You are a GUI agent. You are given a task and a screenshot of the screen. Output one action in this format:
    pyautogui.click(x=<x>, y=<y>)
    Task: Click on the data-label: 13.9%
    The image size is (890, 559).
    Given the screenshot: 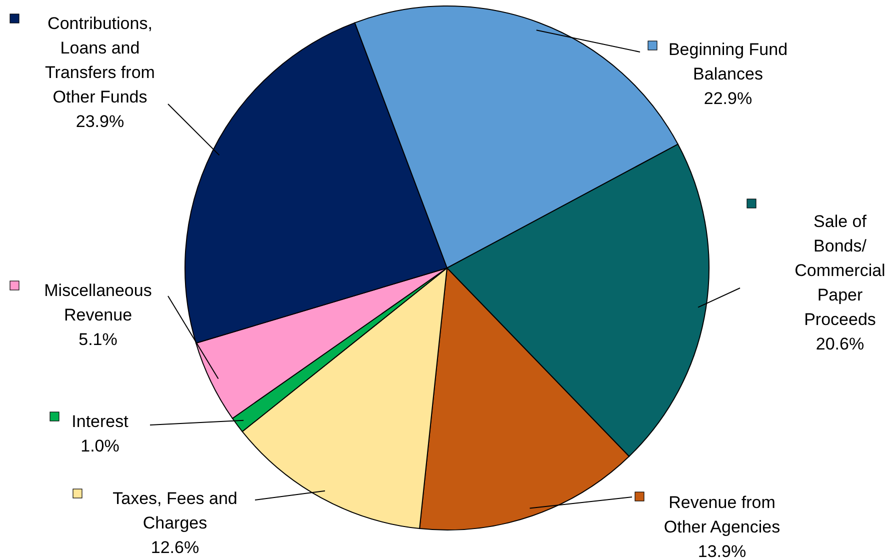 What is the action you would take?
    pyautogui.click(x=722, y=550)
    